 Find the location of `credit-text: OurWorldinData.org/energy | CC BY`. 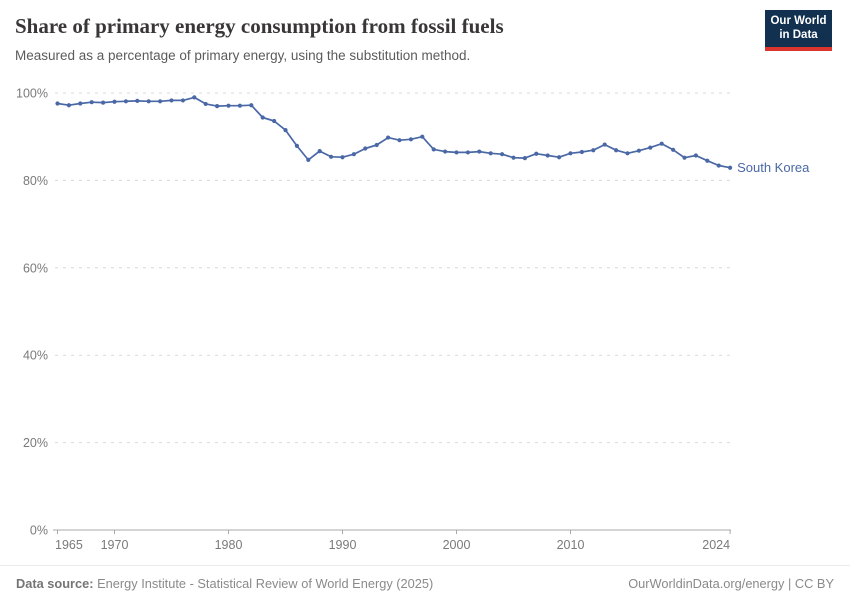

credit-text: OurWorldinData.org/energy | CC BY is located at coordinates (731, 583).